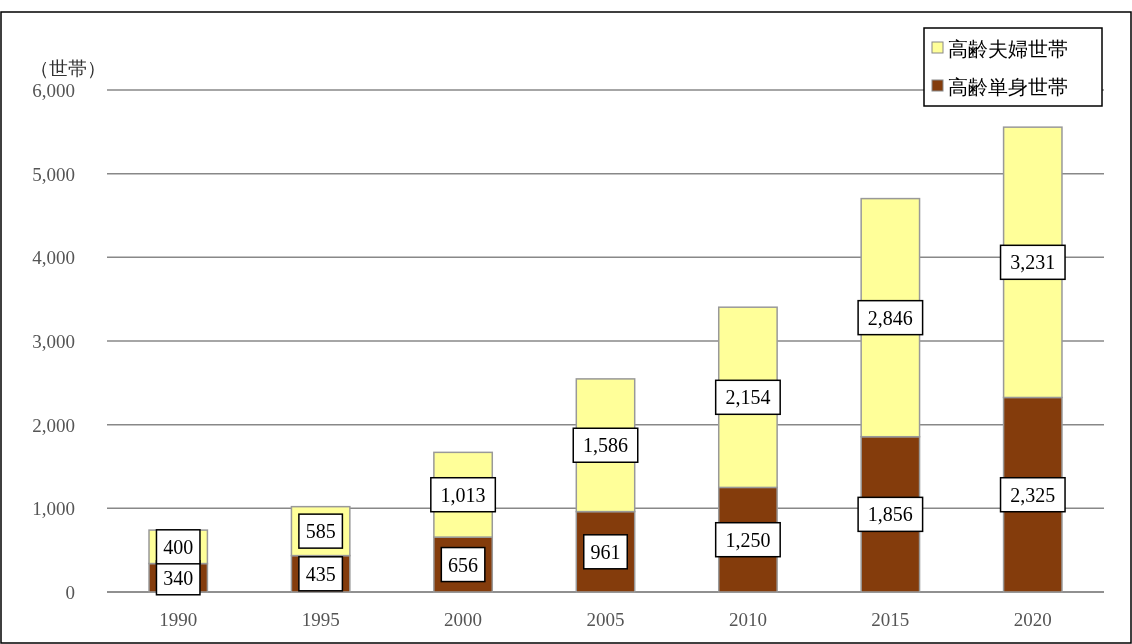 The width and height of the screenshot is (1132, 644). I want to click on x-tick-label: 1995, so click(320, 619).